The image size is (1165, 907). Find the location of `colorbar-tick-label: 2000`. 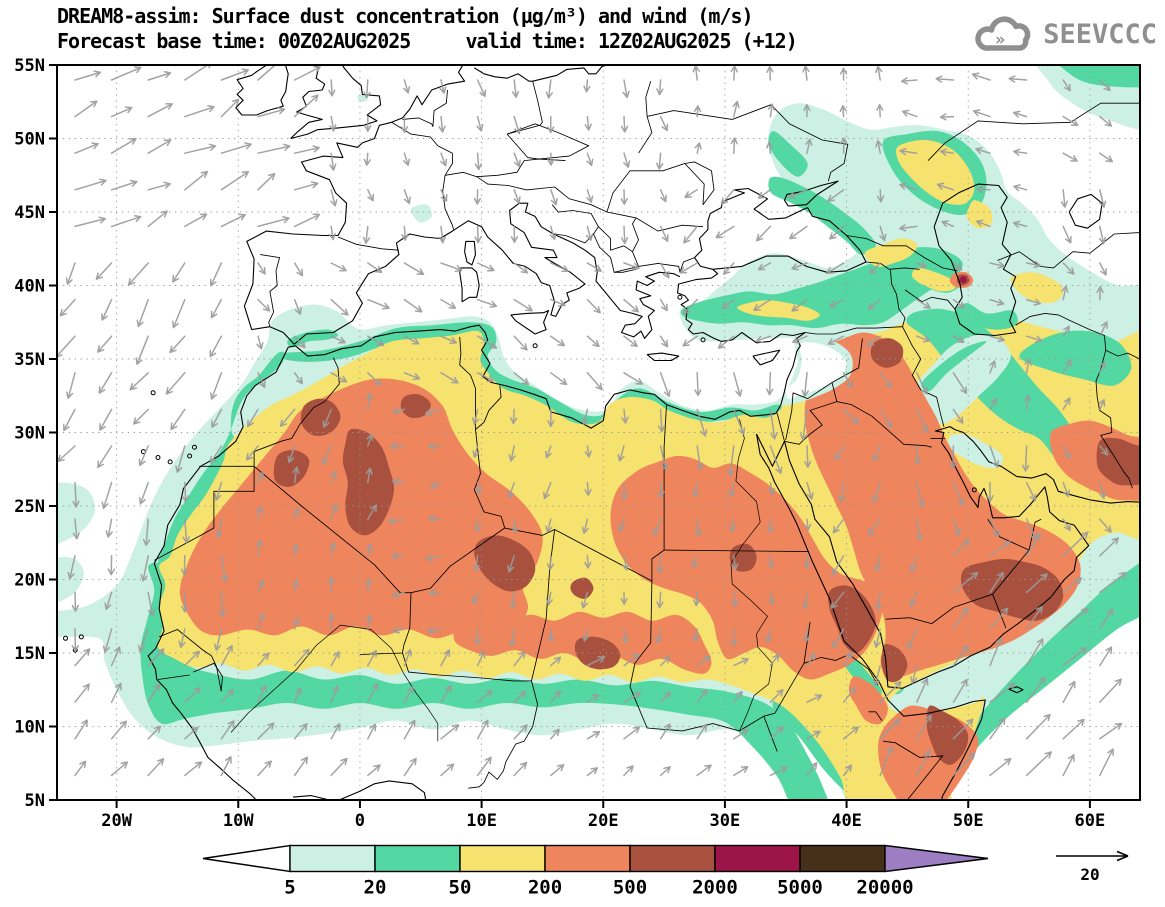

colorbar-tick-label: 2000 is located at coordinates (715, 888).